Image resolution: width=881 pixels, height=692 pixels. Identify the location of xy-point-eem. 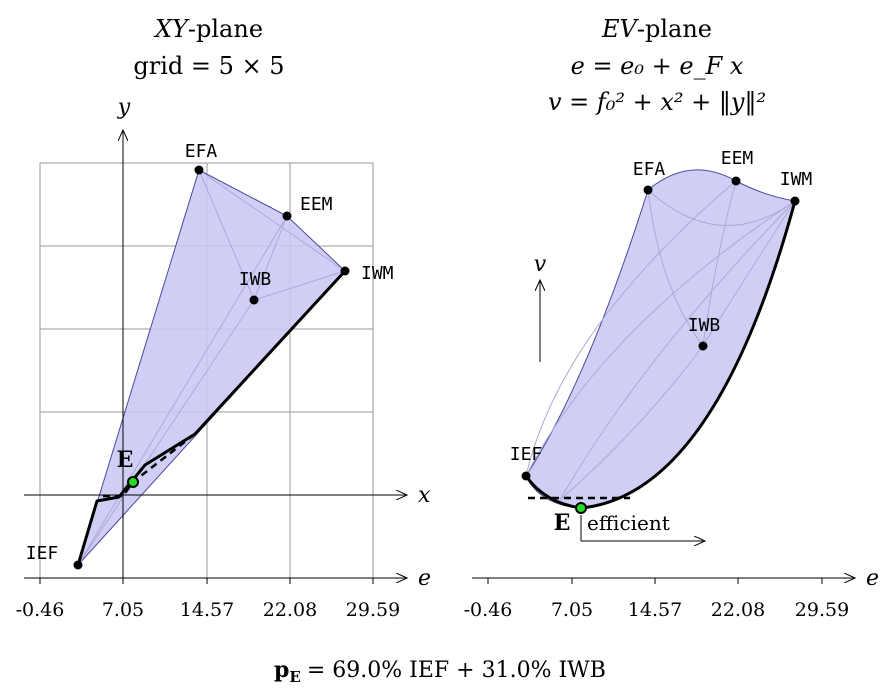
(287, 216).